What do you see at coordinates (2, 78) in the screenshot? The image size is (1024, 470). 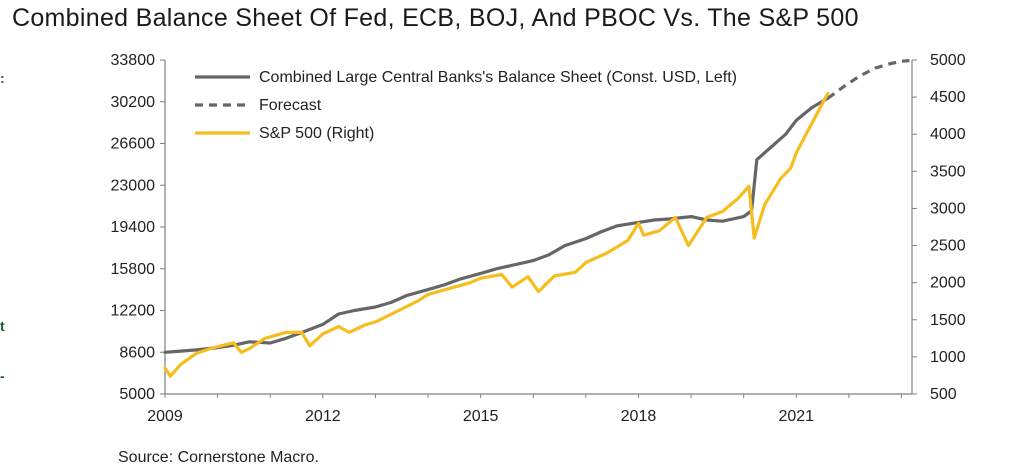 I see `edge-mark: :` at bounding box center [2, 78].